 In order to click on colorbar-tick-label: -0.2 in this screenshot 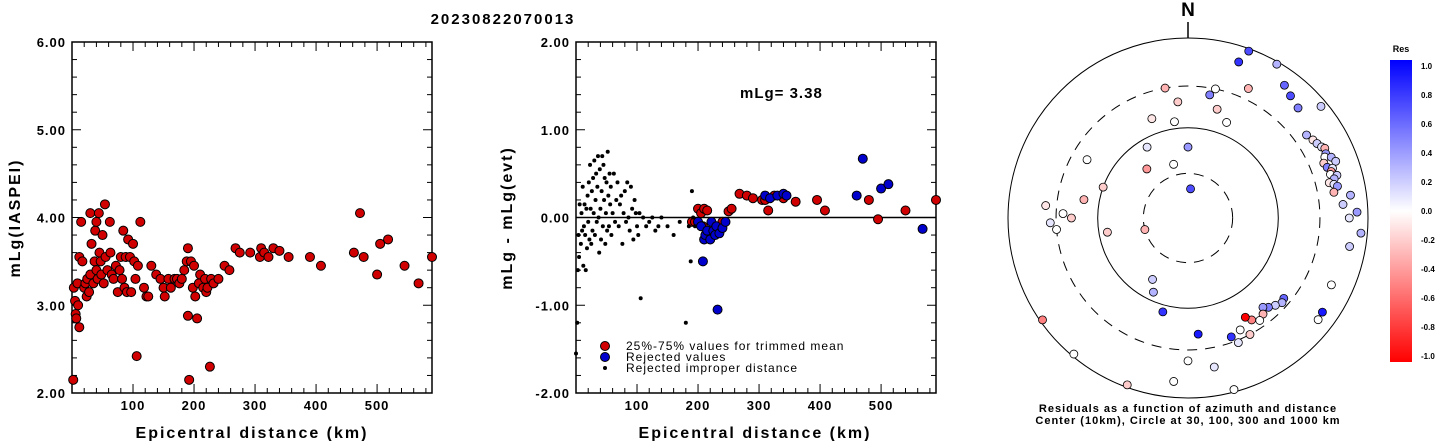, I will do `click(1428, 240)`.